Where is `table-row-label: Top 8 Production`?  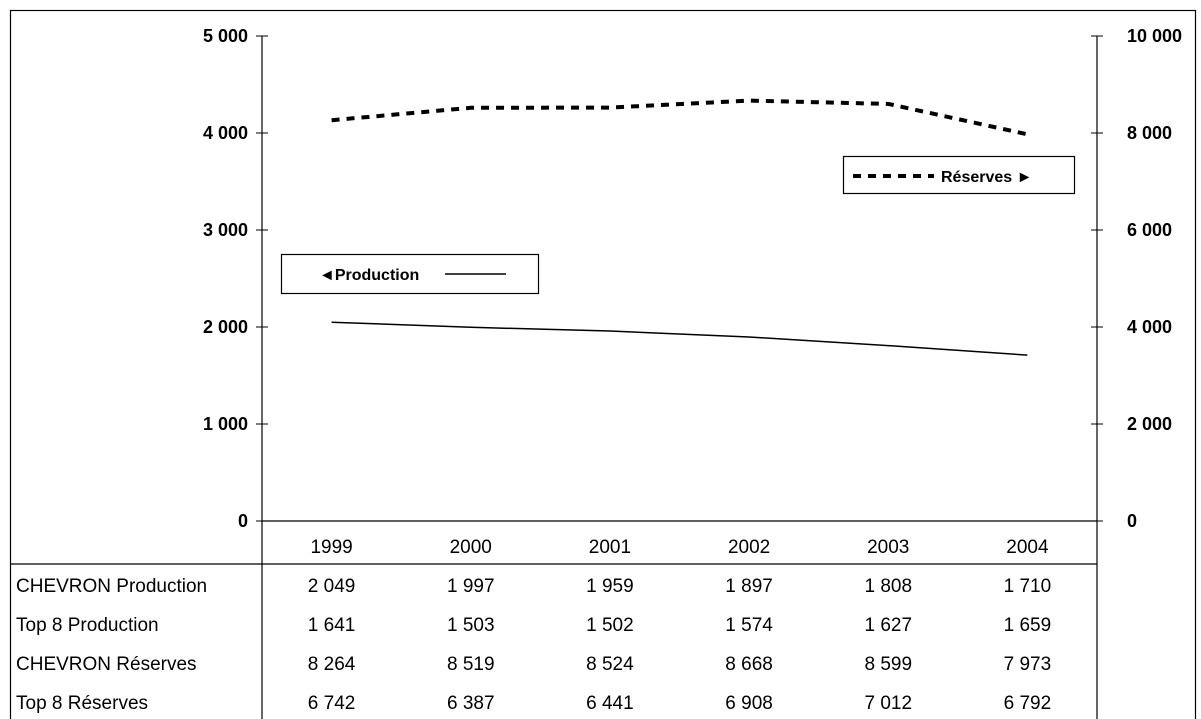
table-row-label: Top 8 Production is located at coordinates (87, 625).